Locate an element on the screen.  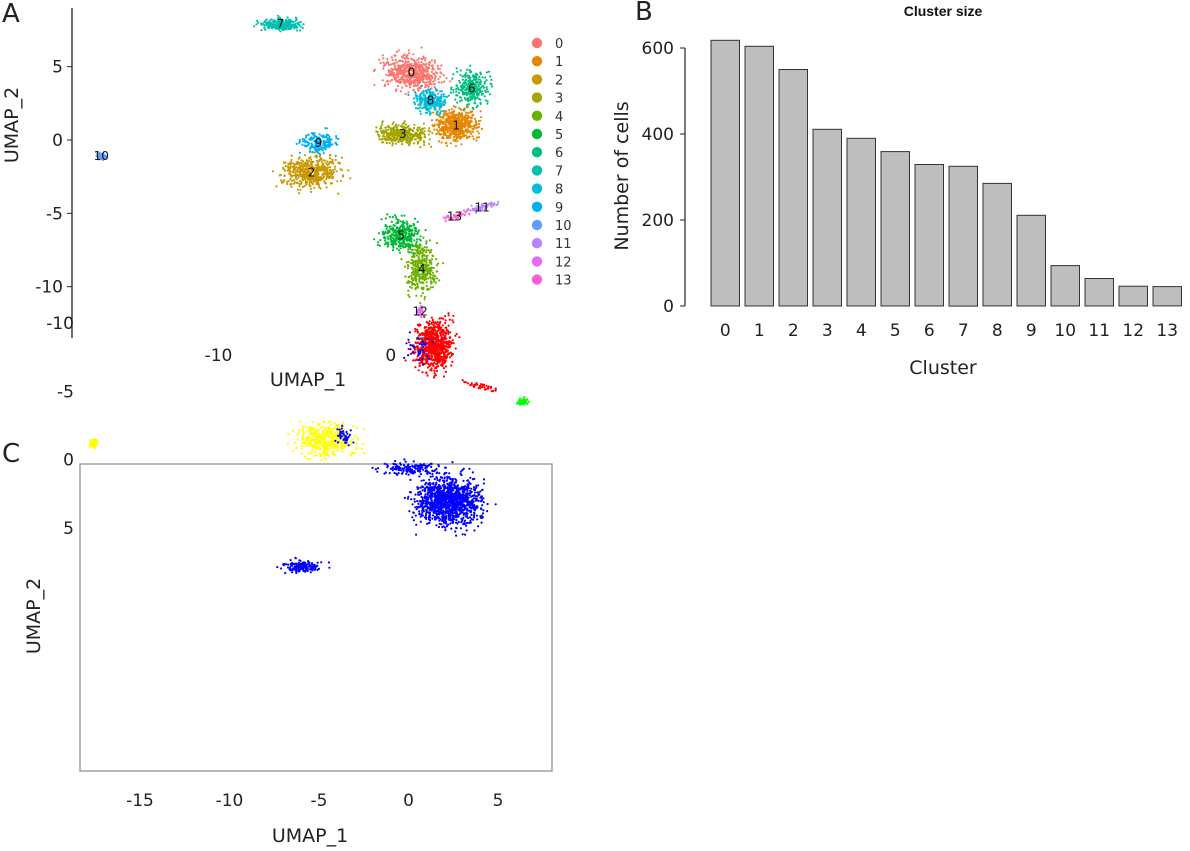
panel-label-c: C is located at coordinates (11, 454).